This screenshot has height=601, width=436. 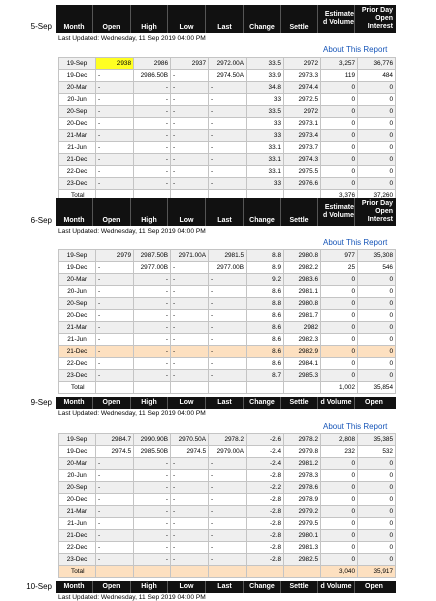 I want to click on settle-cell: 2973.7, so click(x=302, y=147).